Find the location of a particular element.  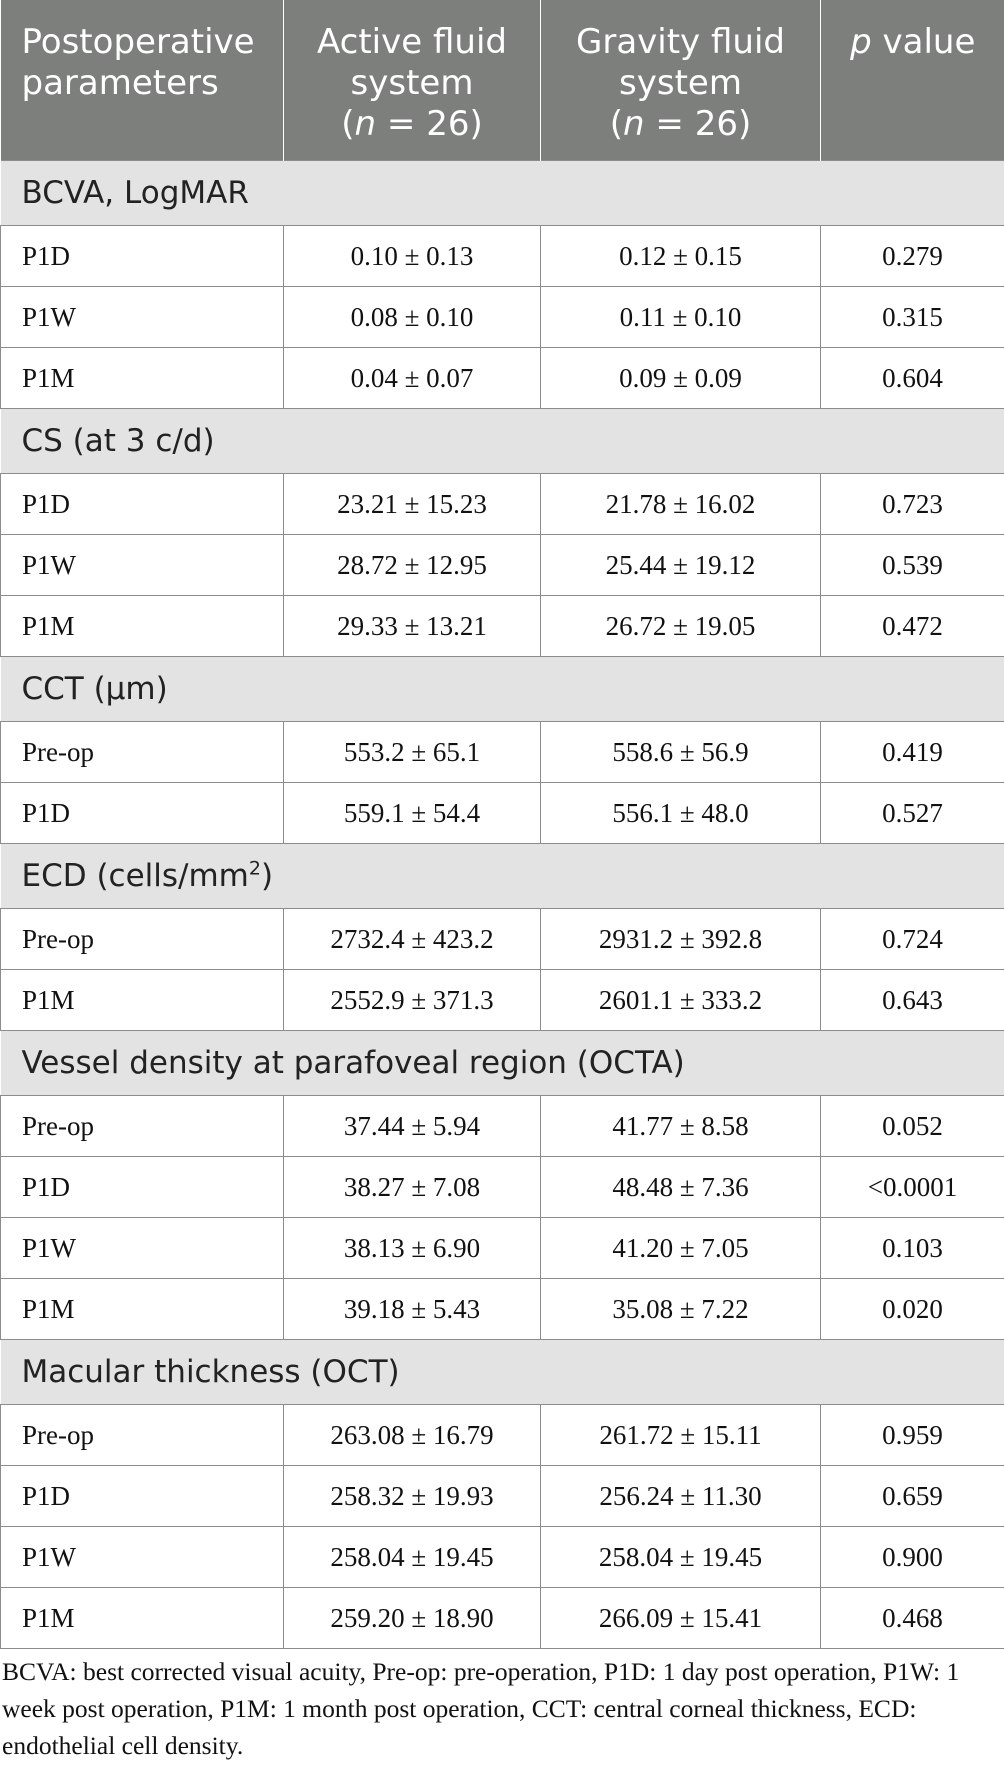

table-row: P1D 23.21 ± 15.23 21.78 ± 16.02 0.723 is located at coordinates (502, 504).